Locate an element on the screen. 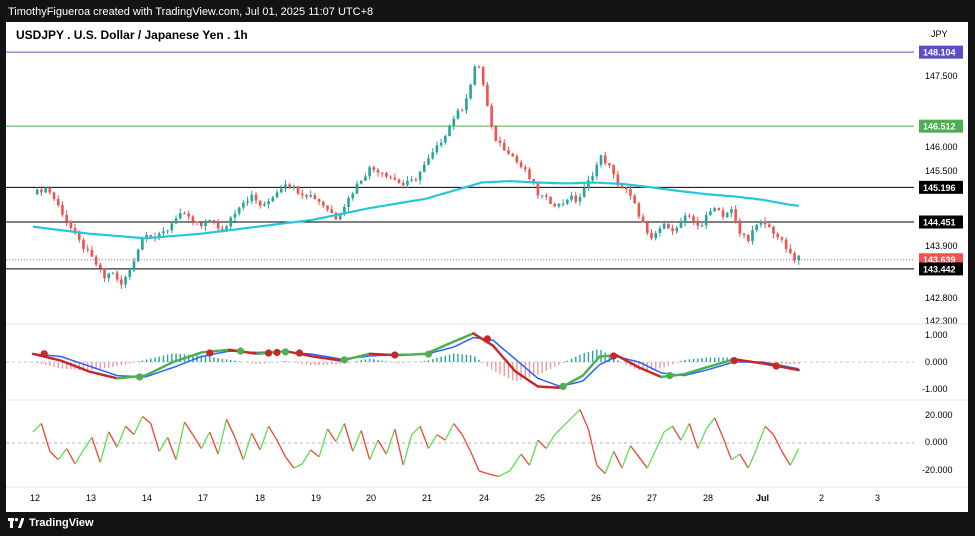  price-tick-label: 142.300 is located at coordinates (941, 321).